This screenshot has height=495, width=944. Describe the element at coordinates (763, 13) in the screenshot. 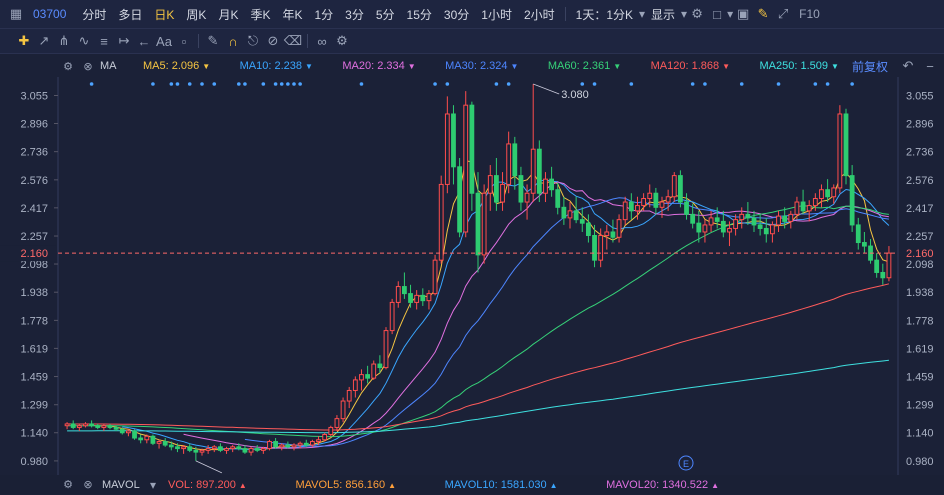

I see `pencil-icon: ✎` at that location.